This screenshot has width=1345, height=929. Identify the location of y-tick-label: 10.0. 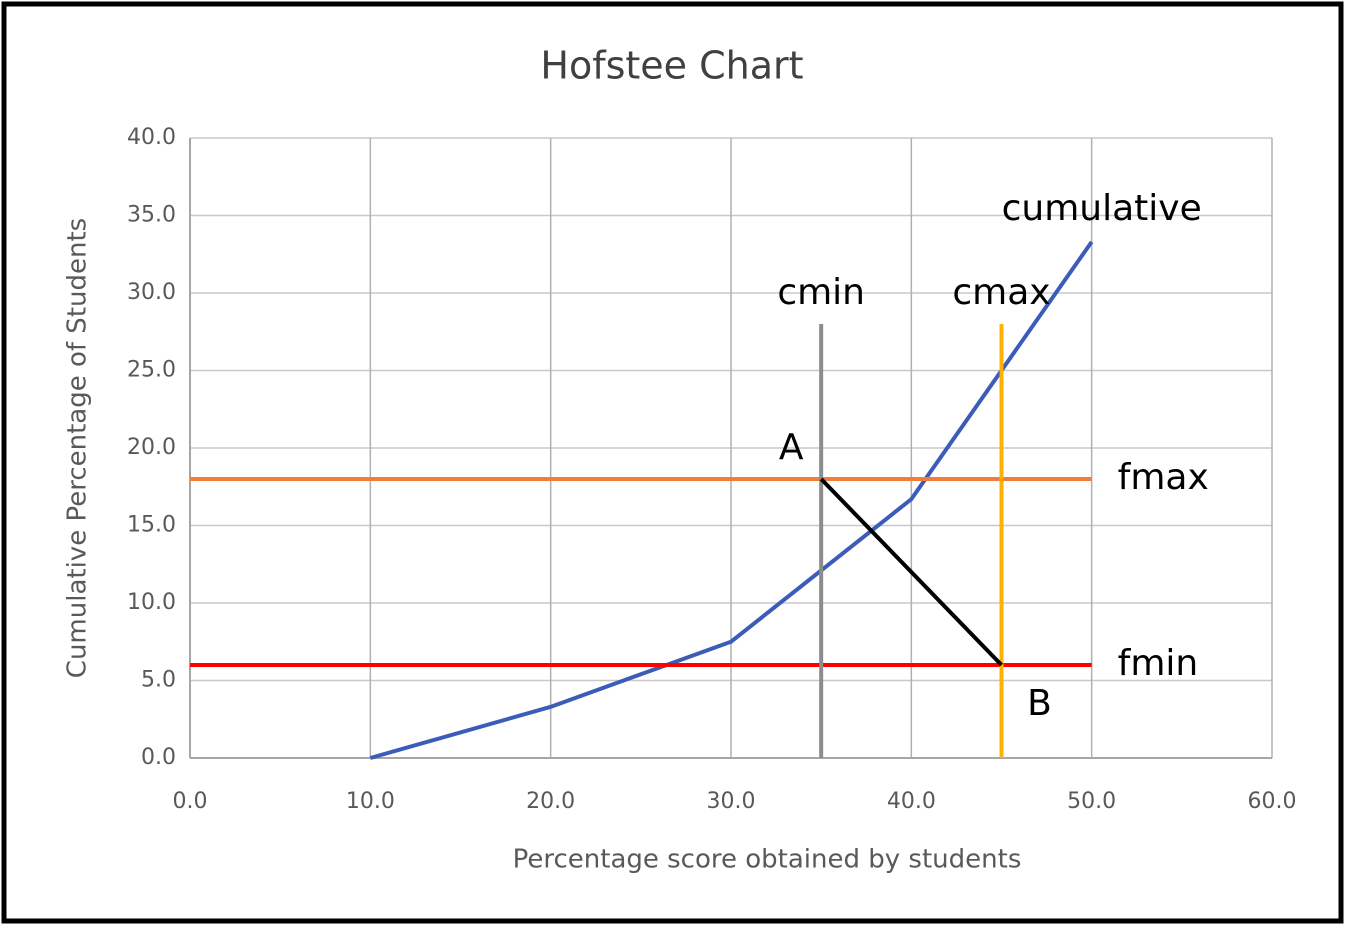
(151, 602).